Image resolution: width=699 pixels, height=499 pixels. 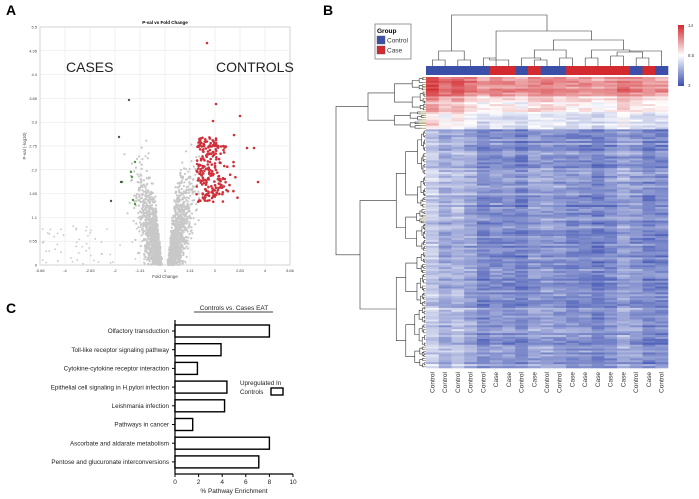 What do you see at coordinates (65, 270) in the screenshot?
I see `x-tick-label: -4` at bounding box center [65, 270].